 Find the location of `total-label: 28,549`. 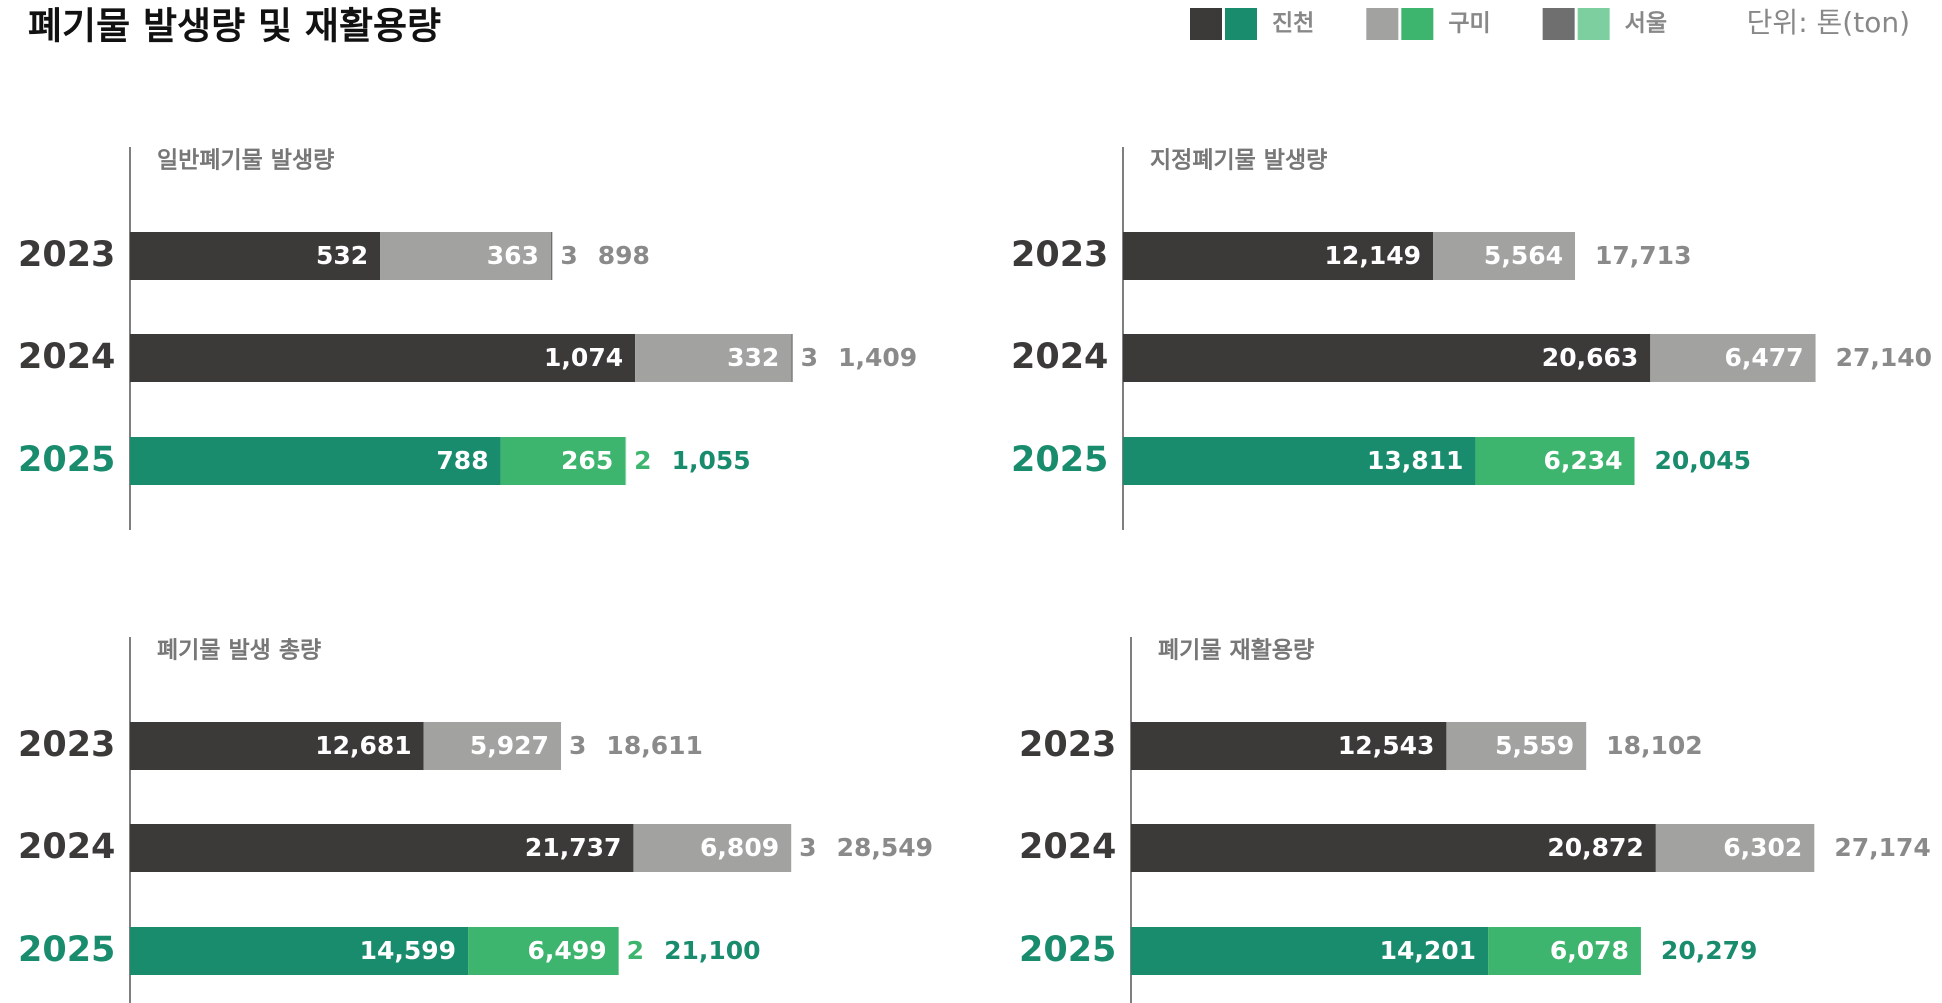

total-label: 28,549 is located at coordinates (885, 847).